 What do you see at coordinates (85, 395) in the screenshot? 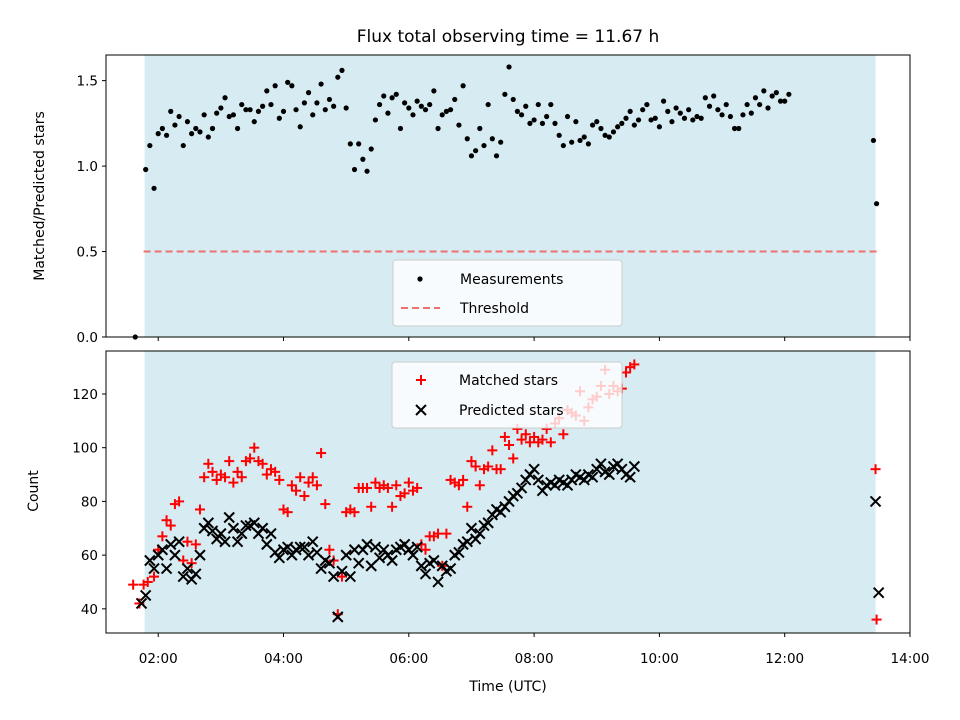
I see `y-tick-label: 120` at bounding box center [85, 395].